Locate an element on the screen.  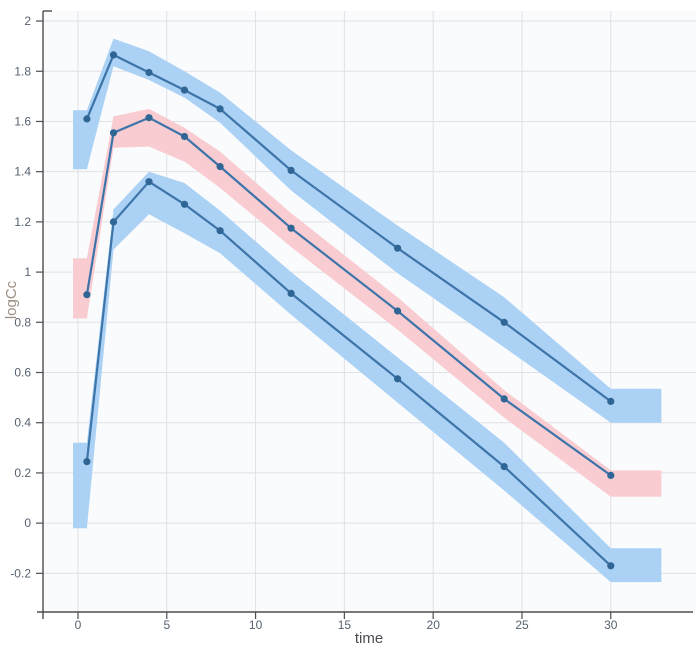
x-tick-label: 15 is located at coordinates (345, 625).